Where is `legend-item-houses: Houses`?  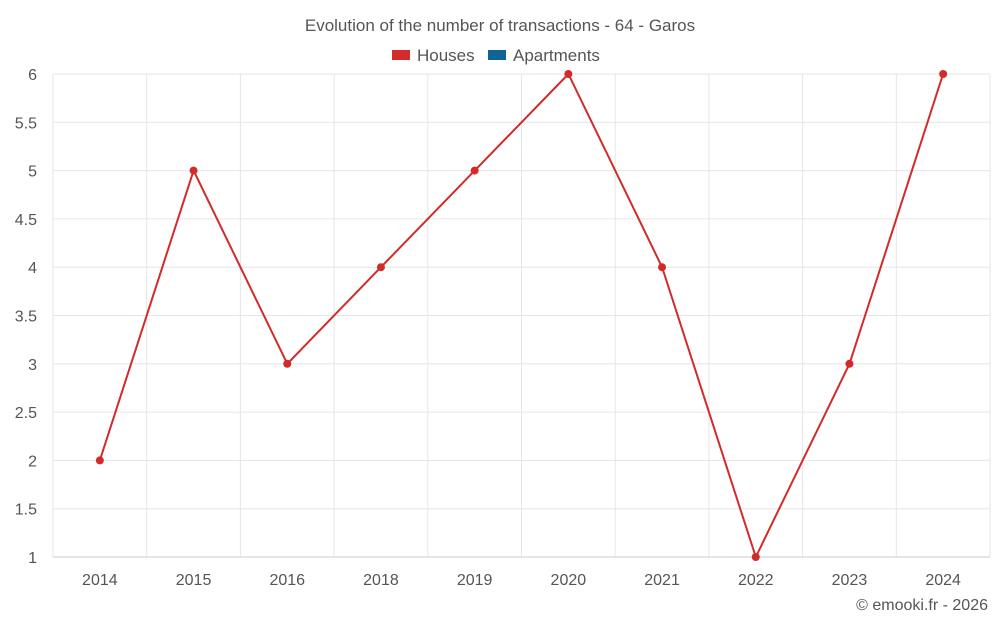 legend-item-houses: Houses is located at coordinates (433, 55).